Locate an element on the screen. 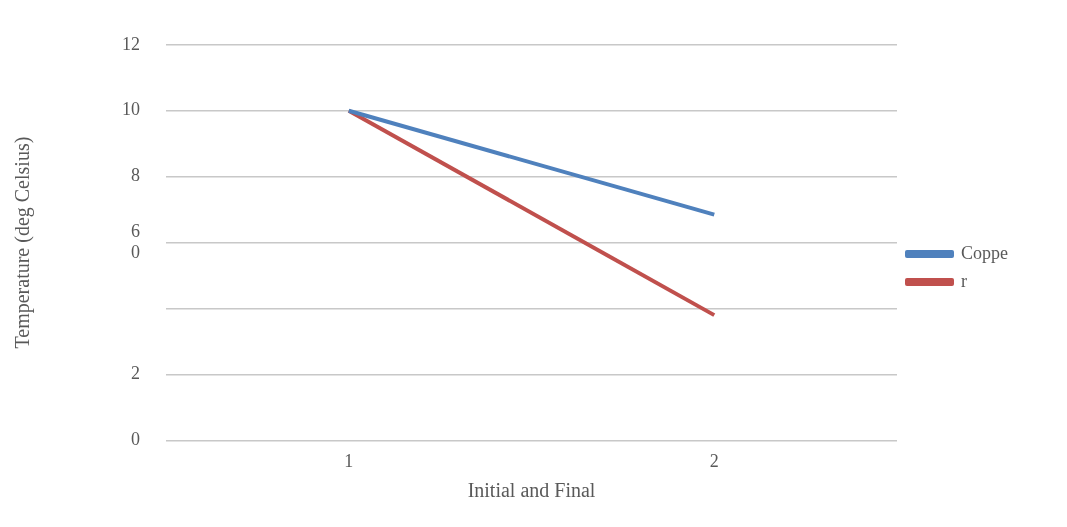 The height and width of the screenshot is (527, 1067). y-tick-label: 8 is located at coordinates (135, 175).